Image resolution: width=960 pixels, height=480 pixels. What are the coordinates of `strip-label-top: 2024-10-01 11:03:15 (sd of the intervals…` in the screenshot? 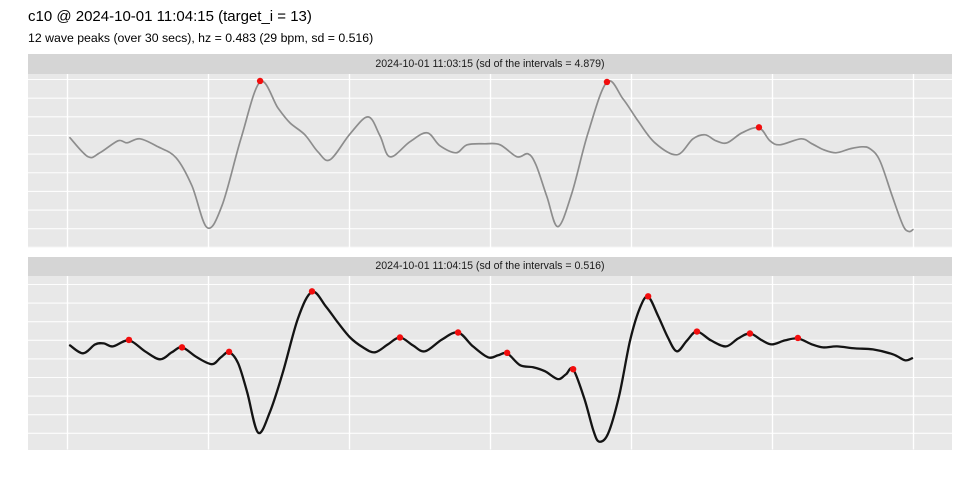 It's located at (490, 64).